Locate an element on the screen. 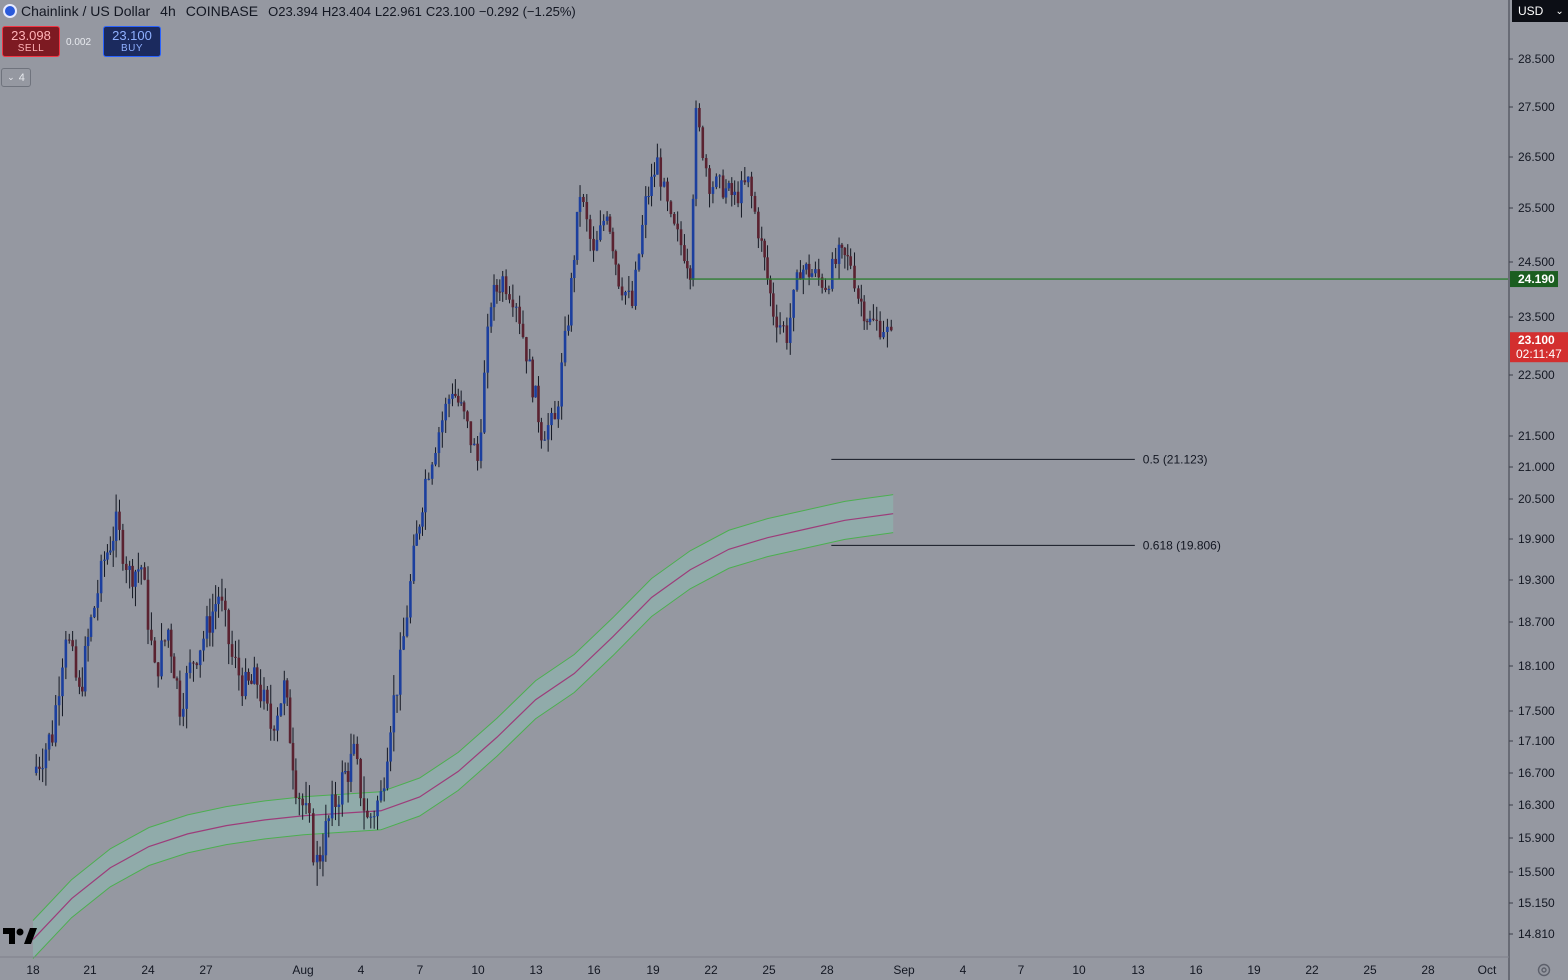  time-tick-label: 25 is located at coordinates (769, 970).